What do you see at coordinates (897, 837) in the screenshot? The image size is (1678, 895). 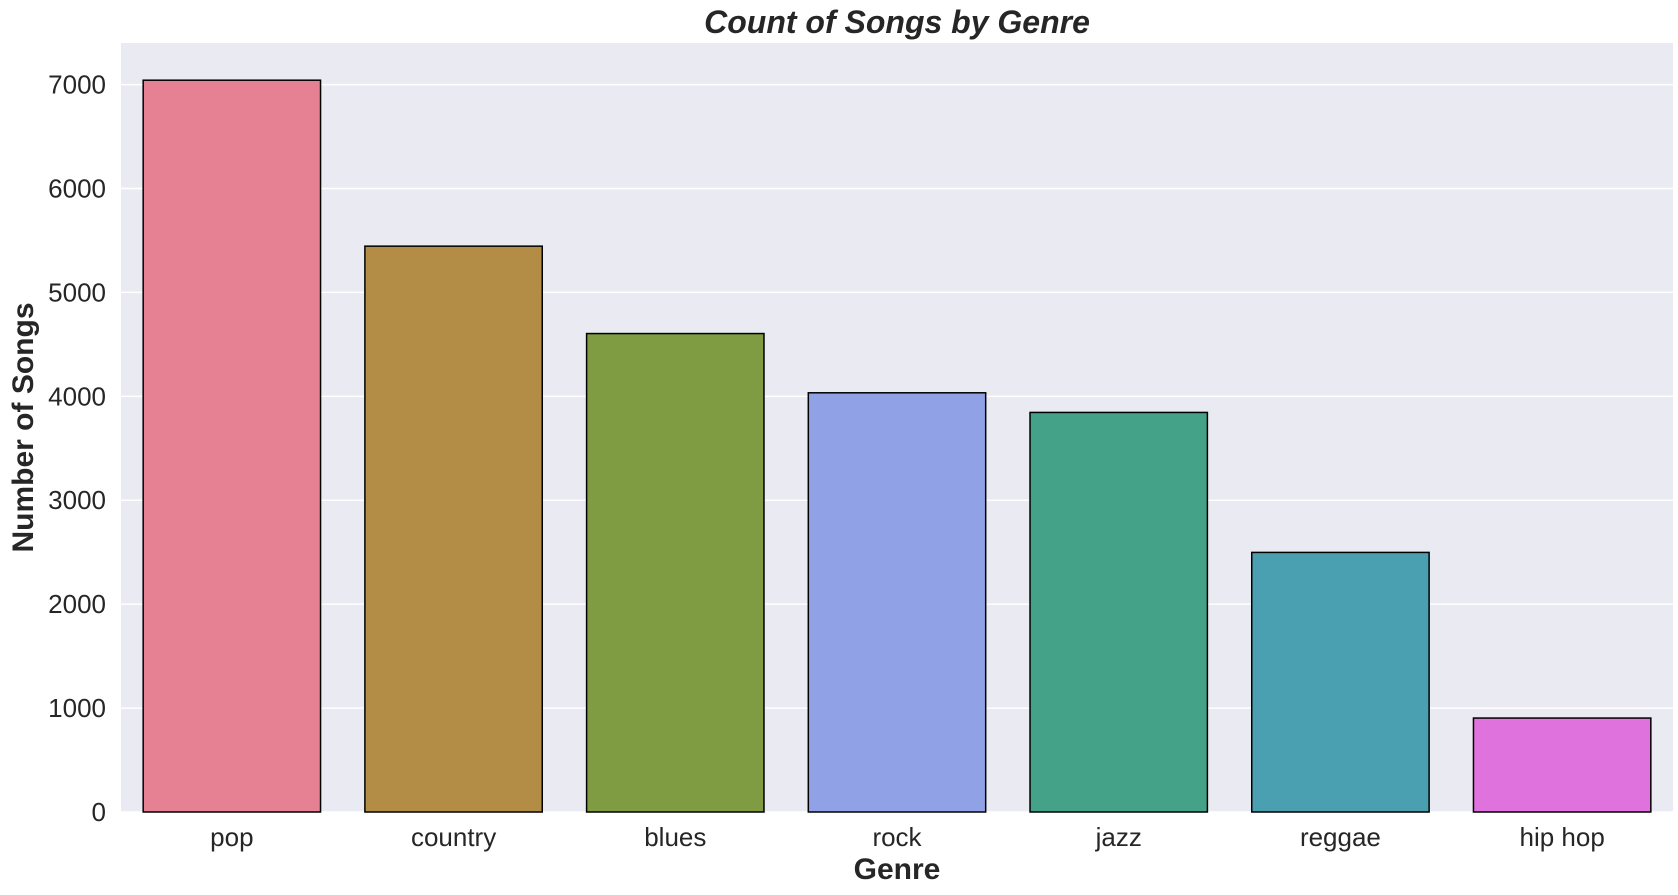 I see `x-tick-label: rock` at bounding box center [897, 837].